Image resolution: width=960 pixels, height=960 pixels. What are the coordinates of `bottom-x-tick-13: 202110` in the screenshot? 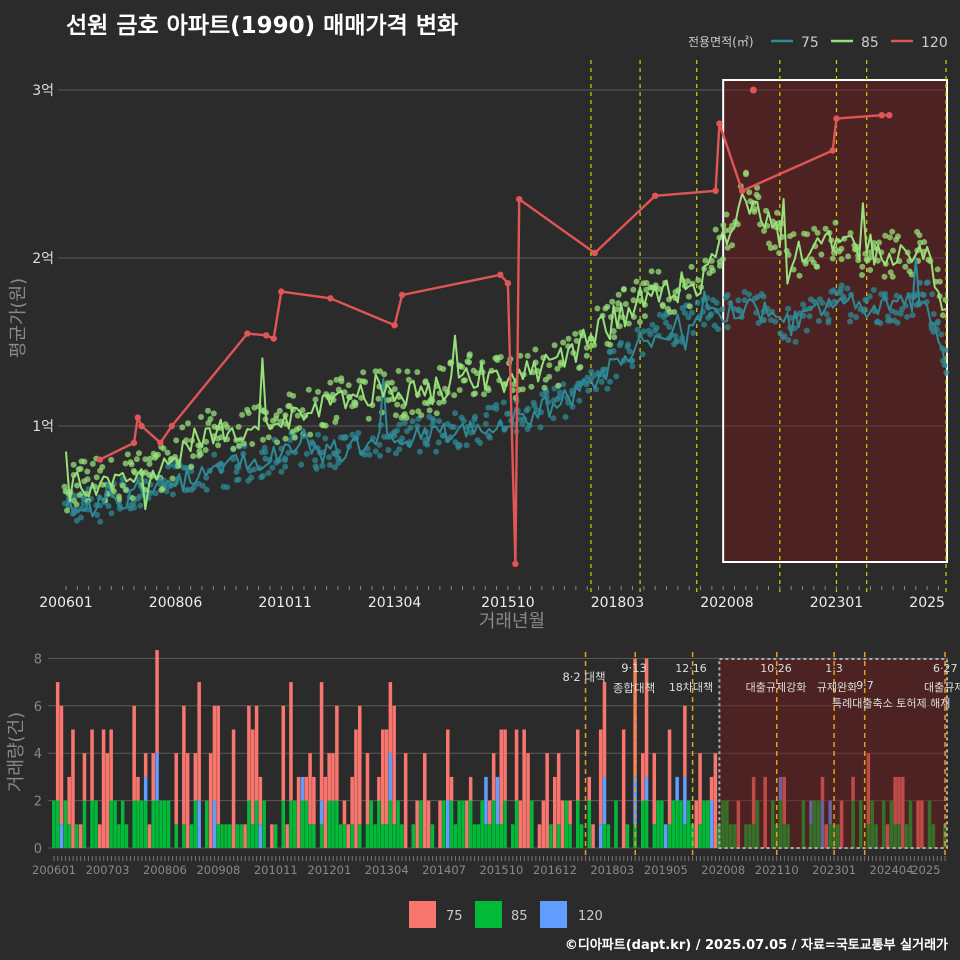 It's located at (777, 870).